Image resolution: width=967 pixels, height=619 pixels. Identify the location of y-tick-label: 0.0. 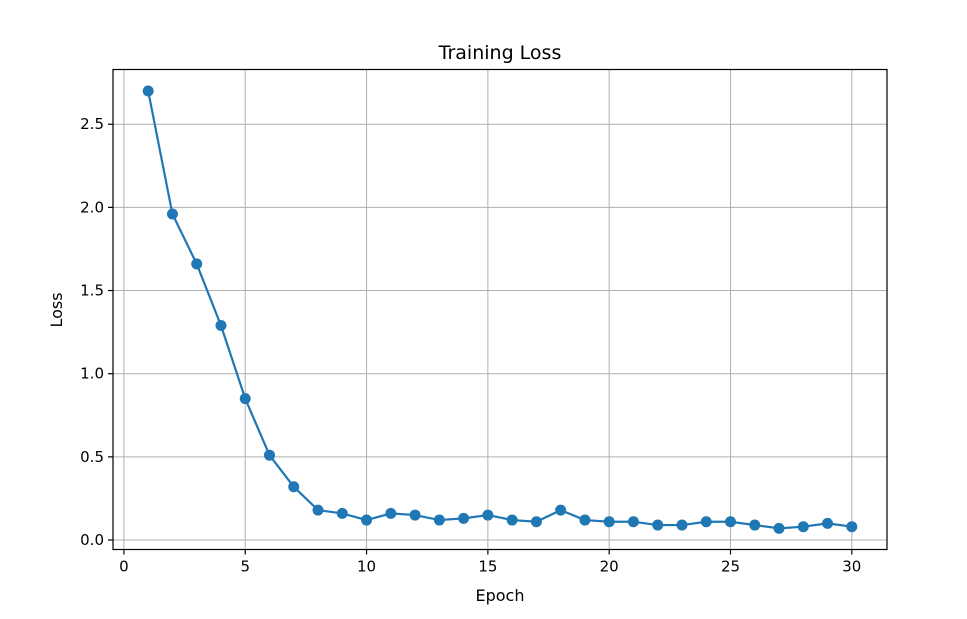
(92, 540).